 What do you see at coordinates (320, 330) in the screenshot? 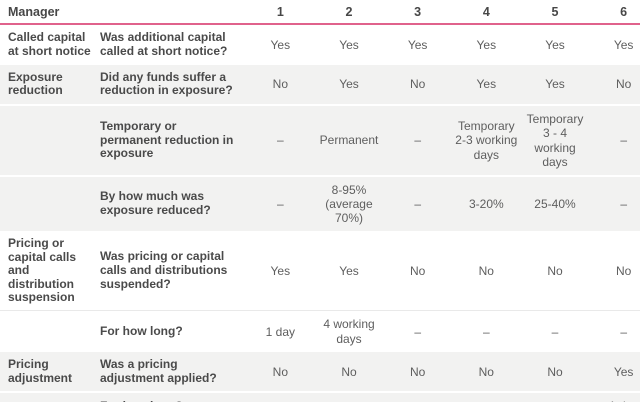
I see `table-row: For how long? 1 day 4 working days – – – –` at bounding box center [320, 330].